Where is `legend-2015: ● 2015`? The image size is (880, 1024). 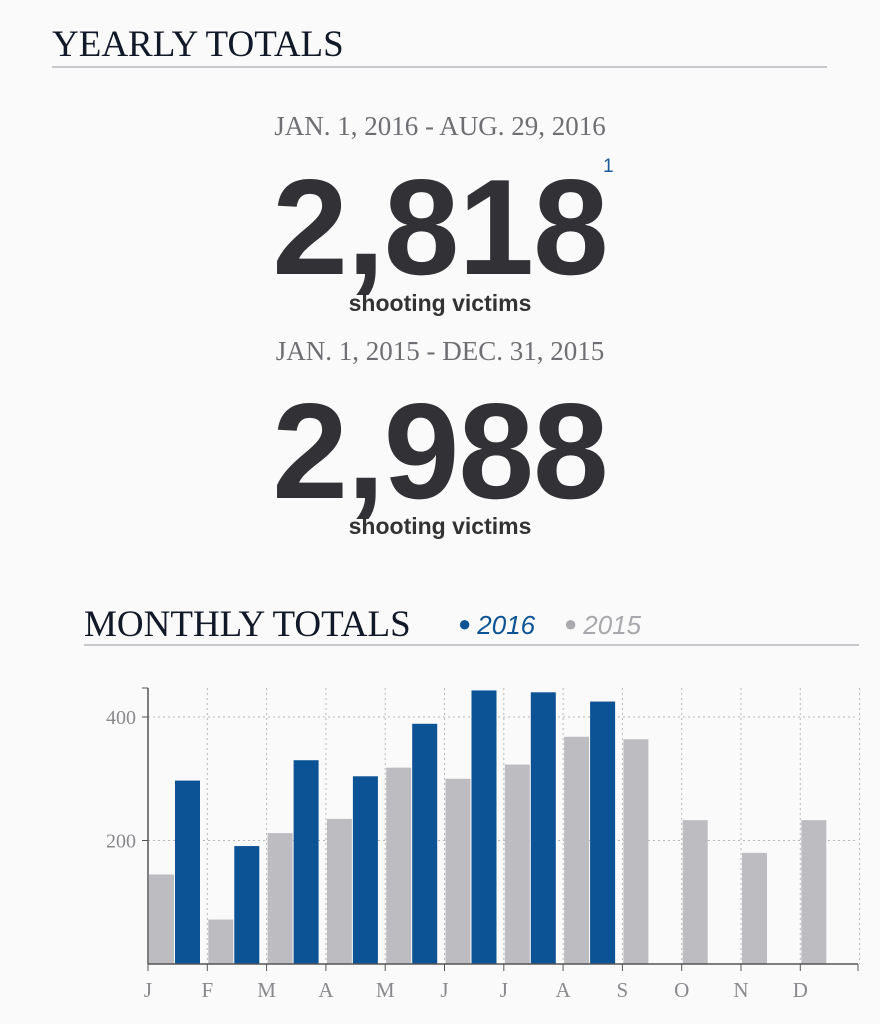 legend-2015: ● 2015 is located at coordinates (602, 625).